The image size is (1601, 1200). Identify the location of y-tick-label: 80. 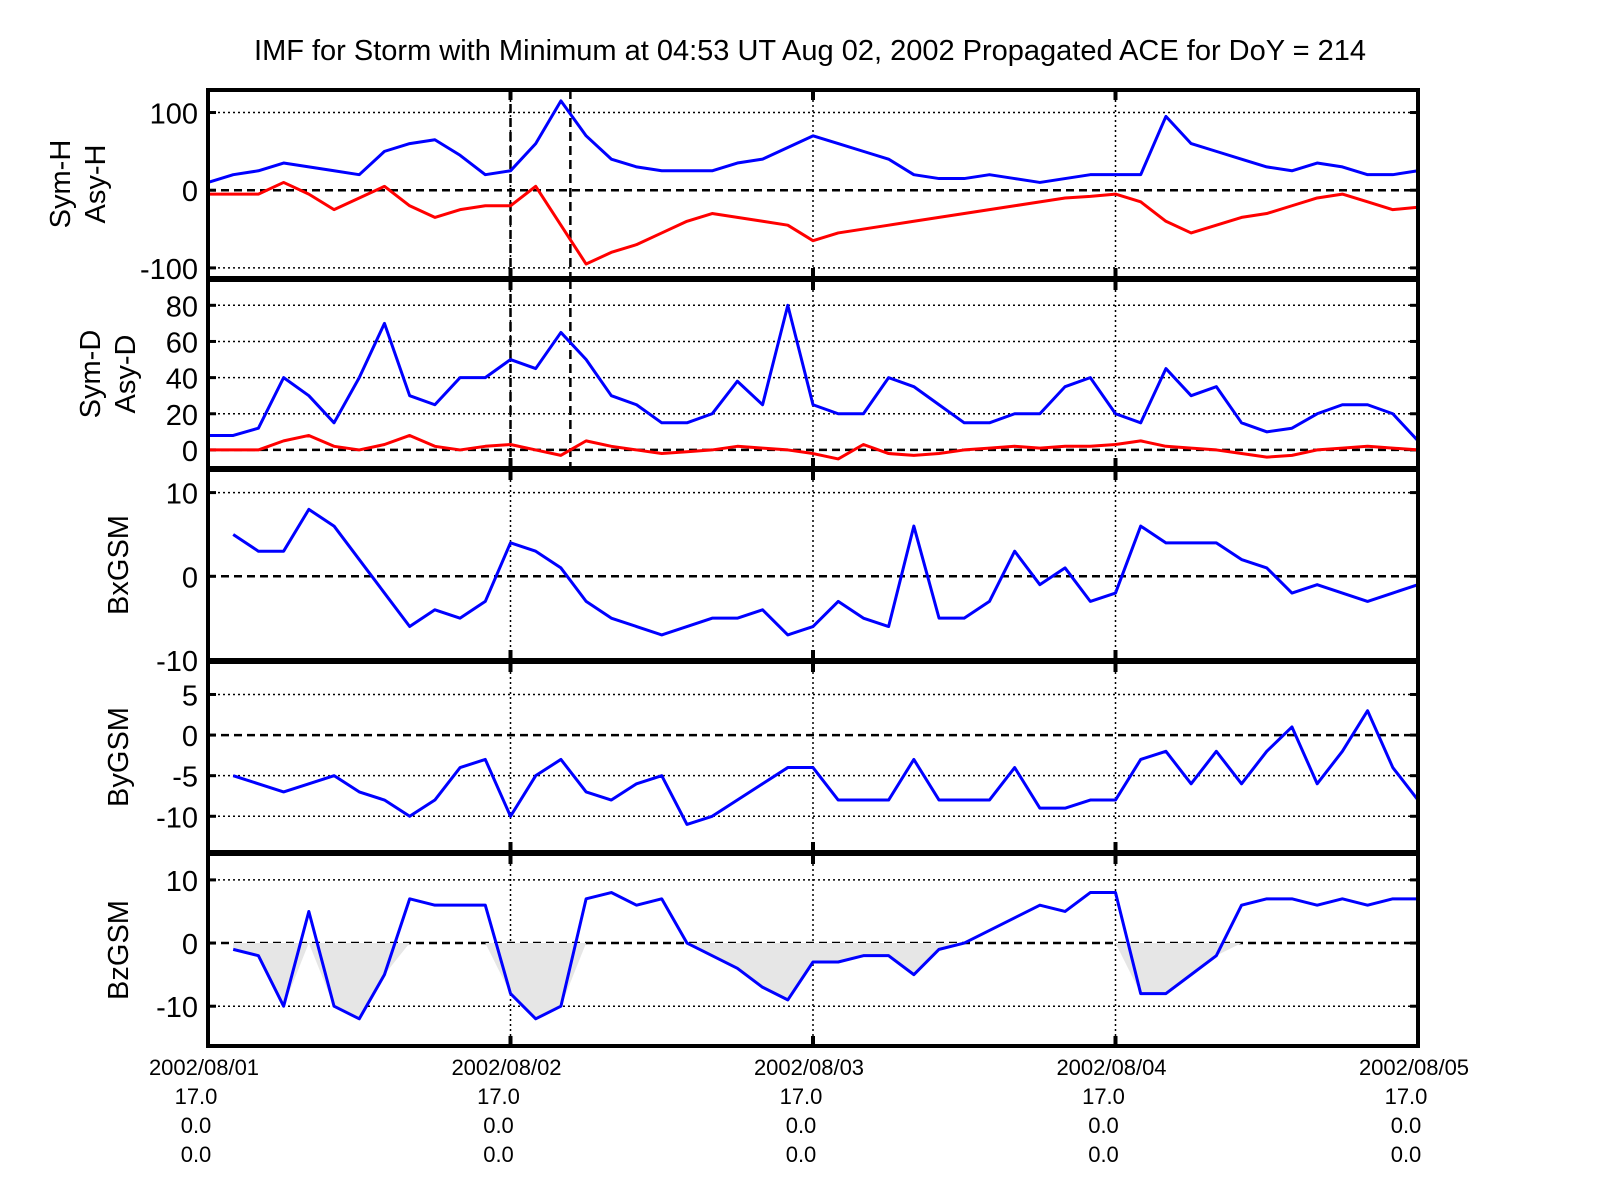
(182, 307).